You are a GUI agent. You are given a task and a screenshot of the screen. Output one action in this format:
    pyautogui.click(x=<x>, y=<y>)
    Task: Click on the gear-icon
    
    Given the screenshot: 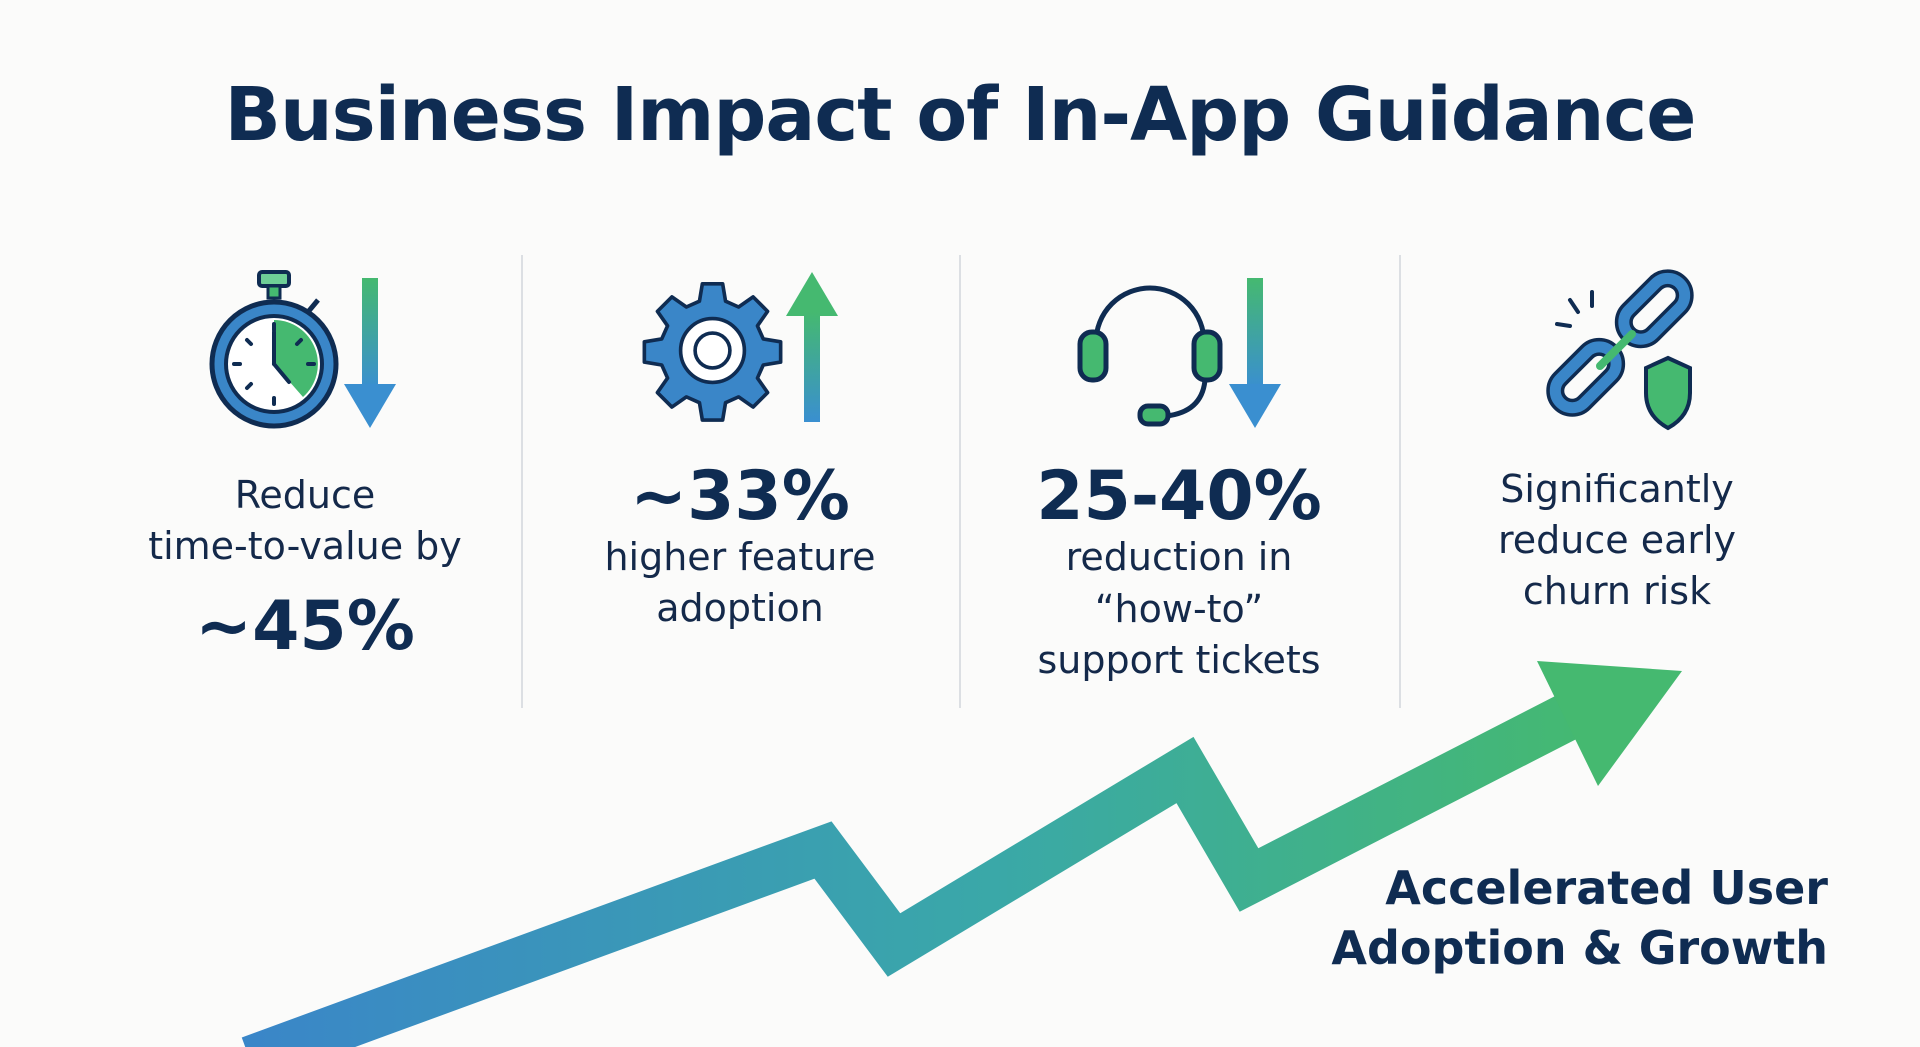 What is the action you would take?
    pyautogui.click(x=712, y=351)
    